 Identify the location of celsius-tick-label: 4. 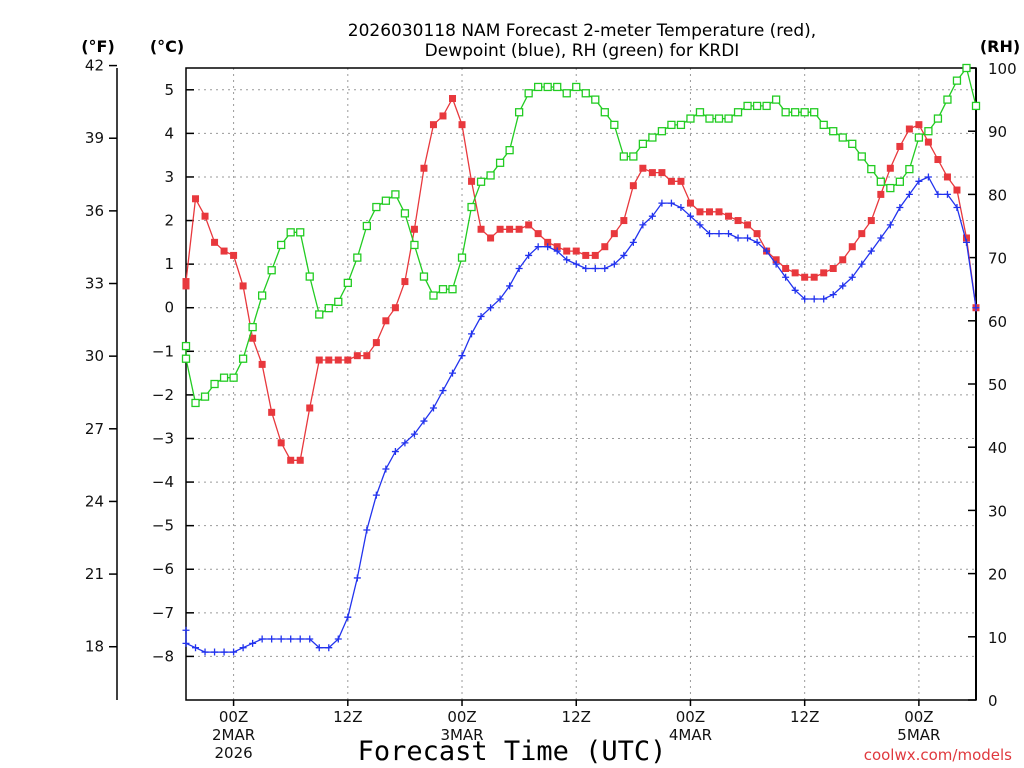
(169, 133).